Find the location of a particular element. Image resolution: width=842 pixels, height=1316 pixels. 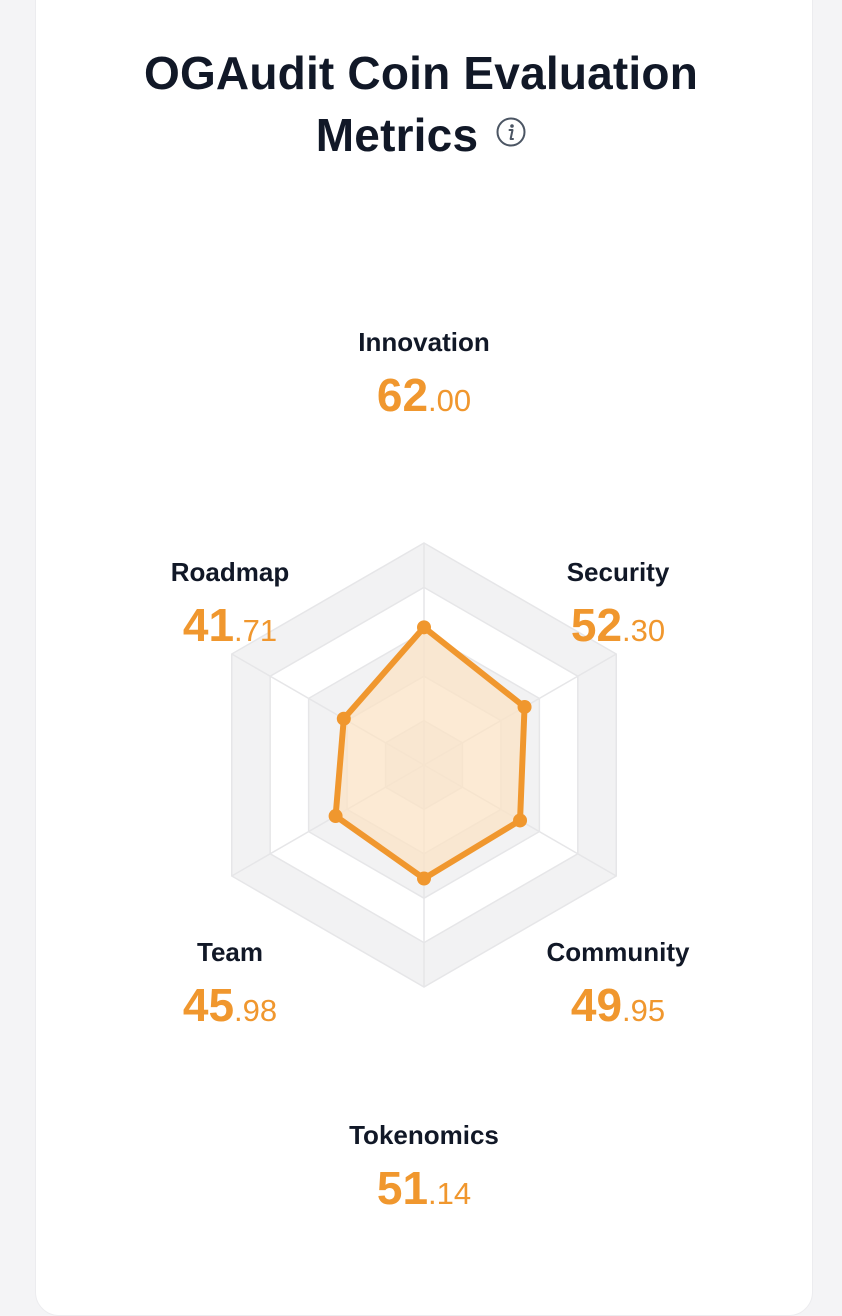

data-point-security is located at coordinates (524, 706).